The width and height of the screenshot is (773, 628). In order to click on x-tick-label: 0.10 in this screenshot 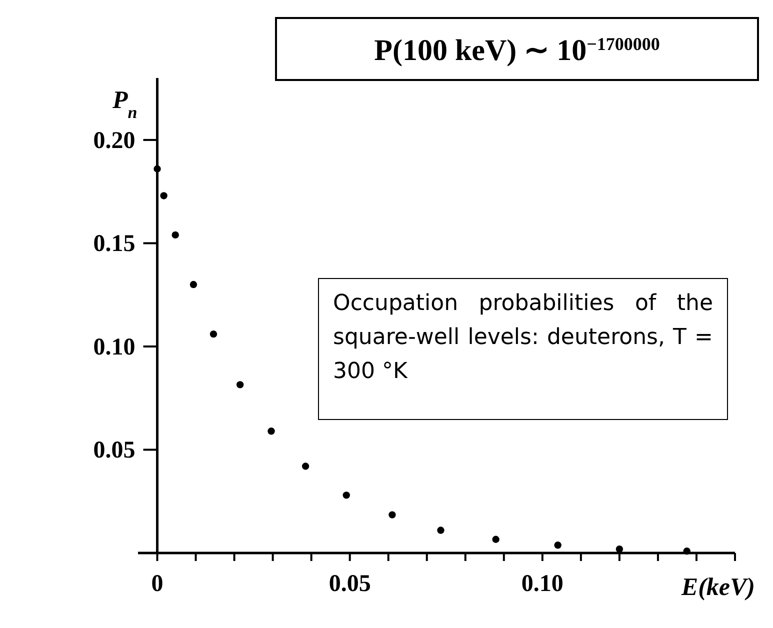, I will do `click(542, 584)`.